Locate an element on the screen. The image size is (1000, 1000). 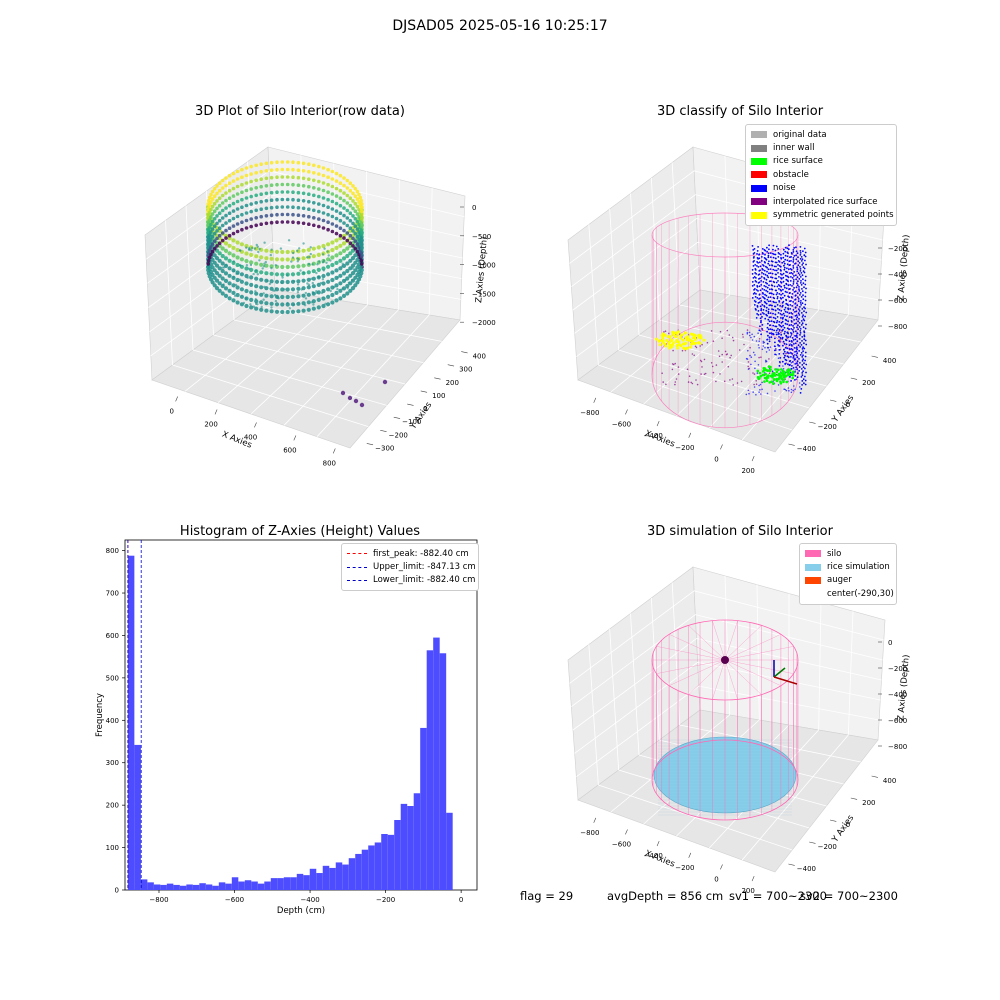
tick-label: 0 is located at coordinates (716, 880).